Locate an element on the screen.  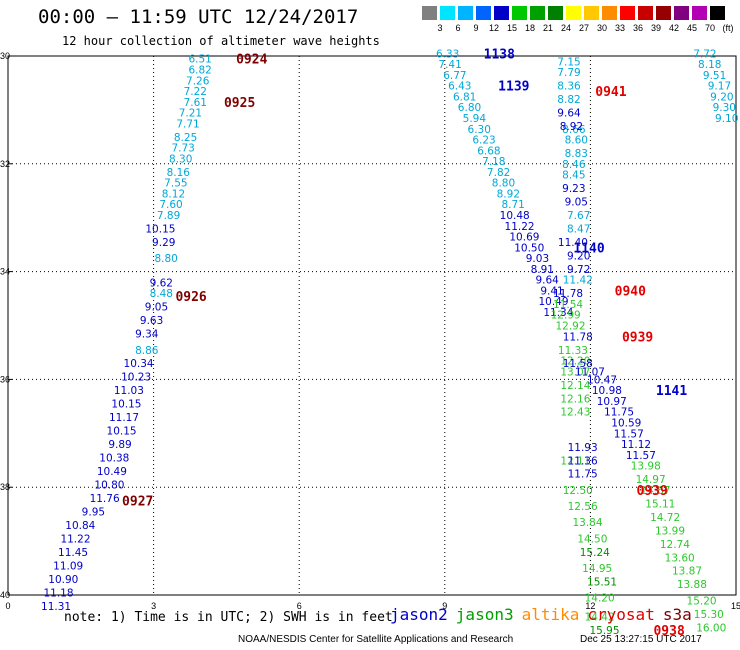
wave-height-value: 7.18 is located at coordinates (493, 162).